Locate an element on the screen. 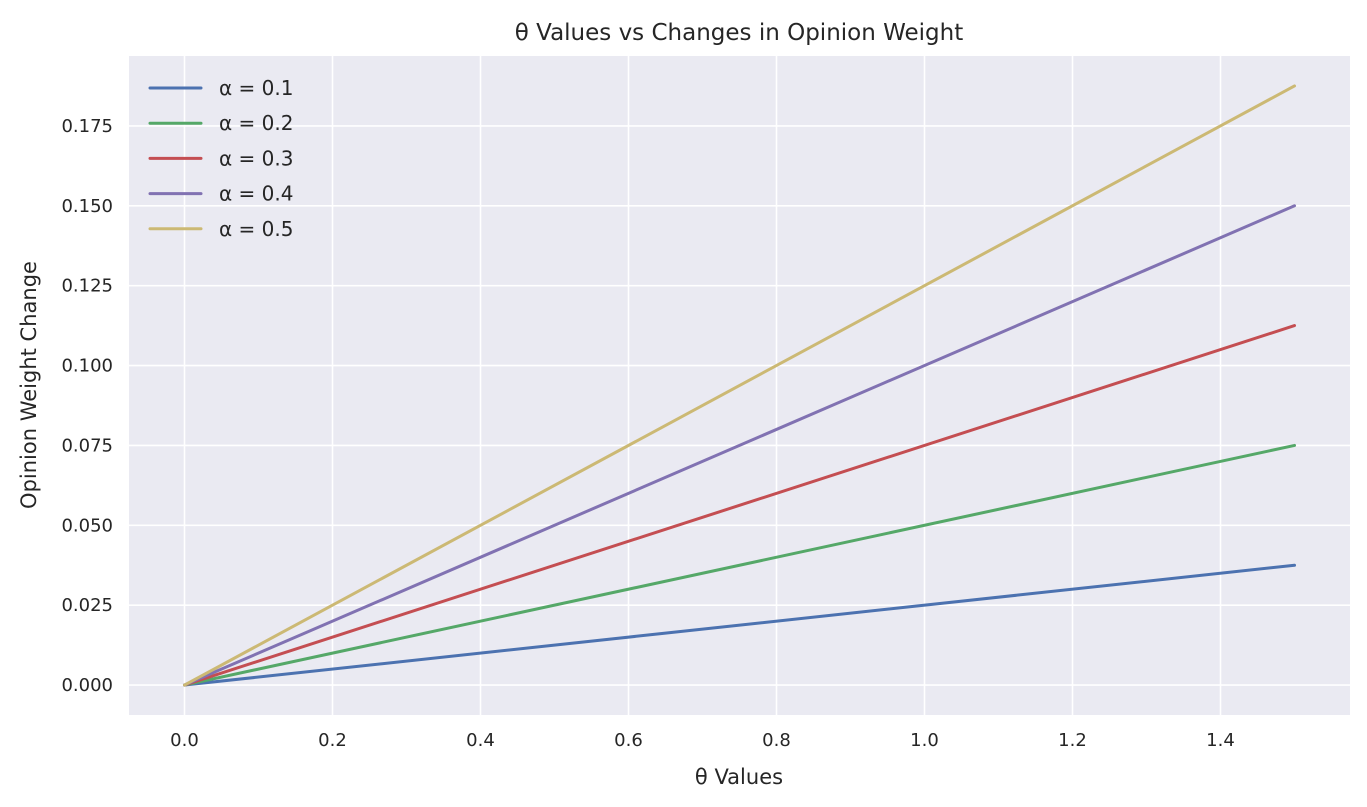 This screenshot has width=1367, height=807. y-tick-label: 0.050 is located at coordinates (87, 525).